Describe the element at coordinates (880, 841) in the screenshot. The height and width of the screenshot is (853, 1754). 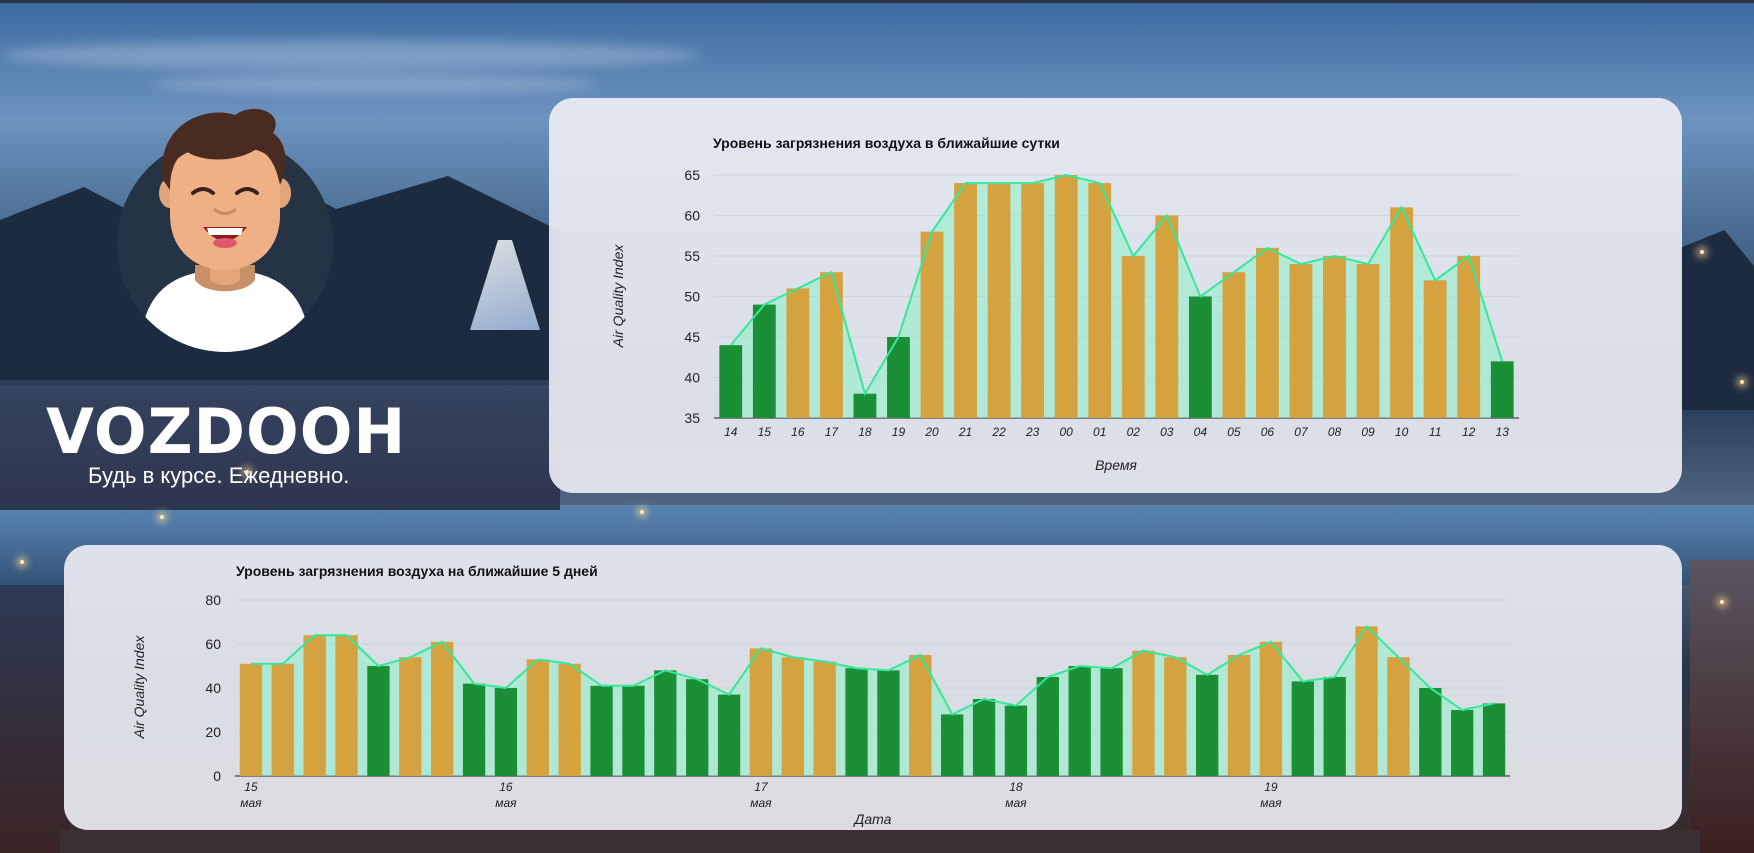
I see `city-district` at that location.